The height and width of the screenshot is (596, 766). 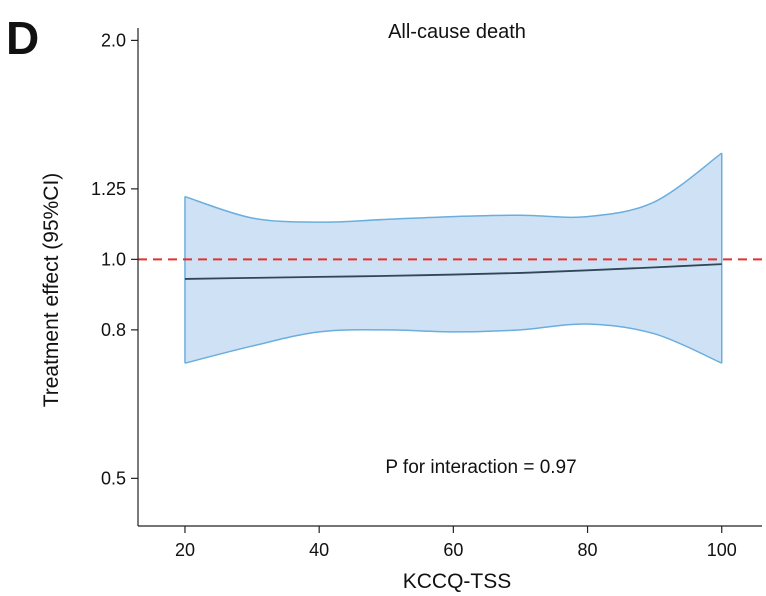 I want to click on x-axis-ticks: 20 40 60 80 100, so click(x=456, y=543).